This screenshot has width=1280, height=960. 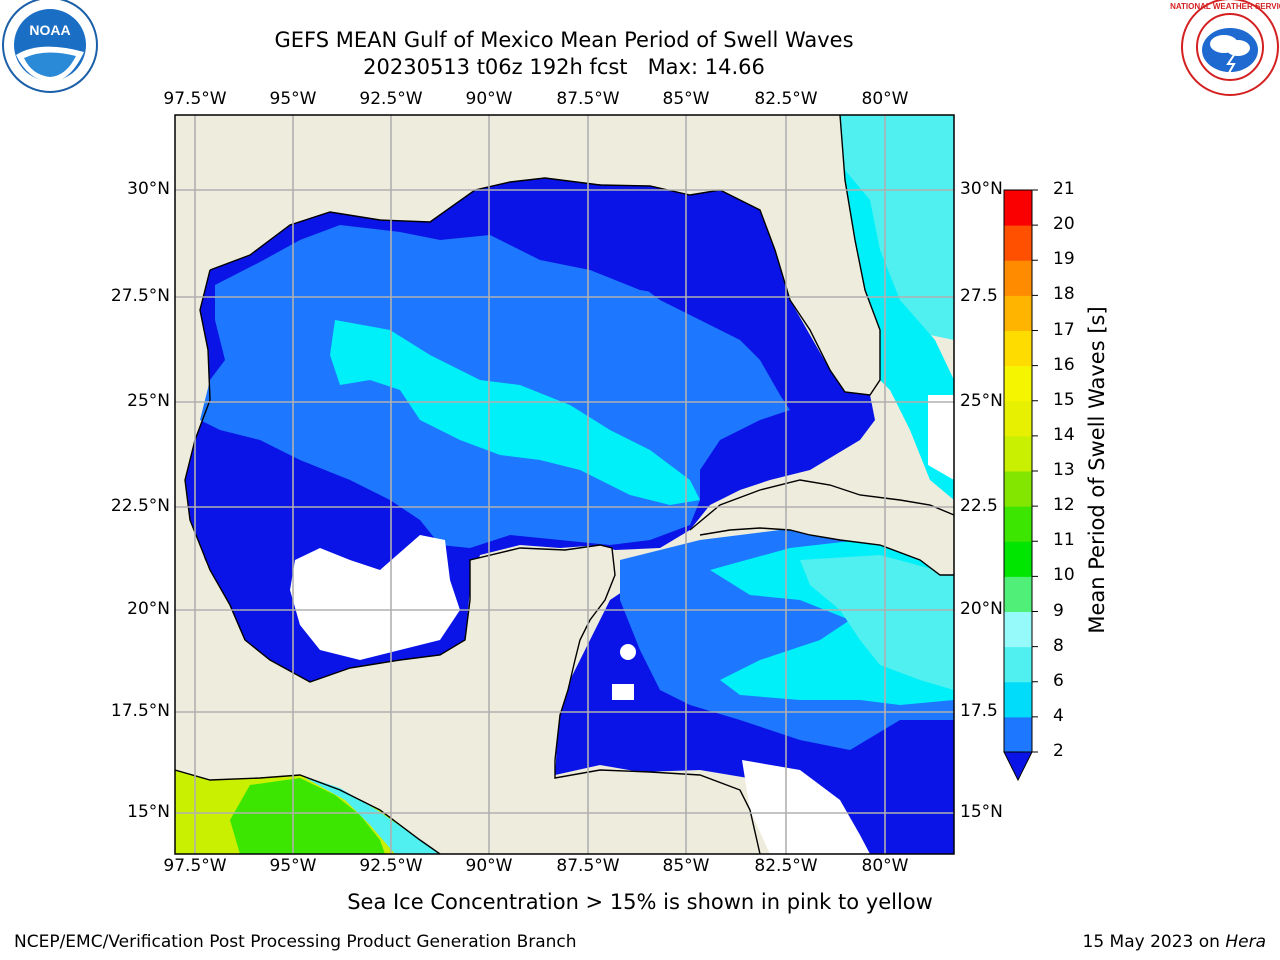 I want to click on lat-label-left: 17.5°N, so click(x=140, y=711).